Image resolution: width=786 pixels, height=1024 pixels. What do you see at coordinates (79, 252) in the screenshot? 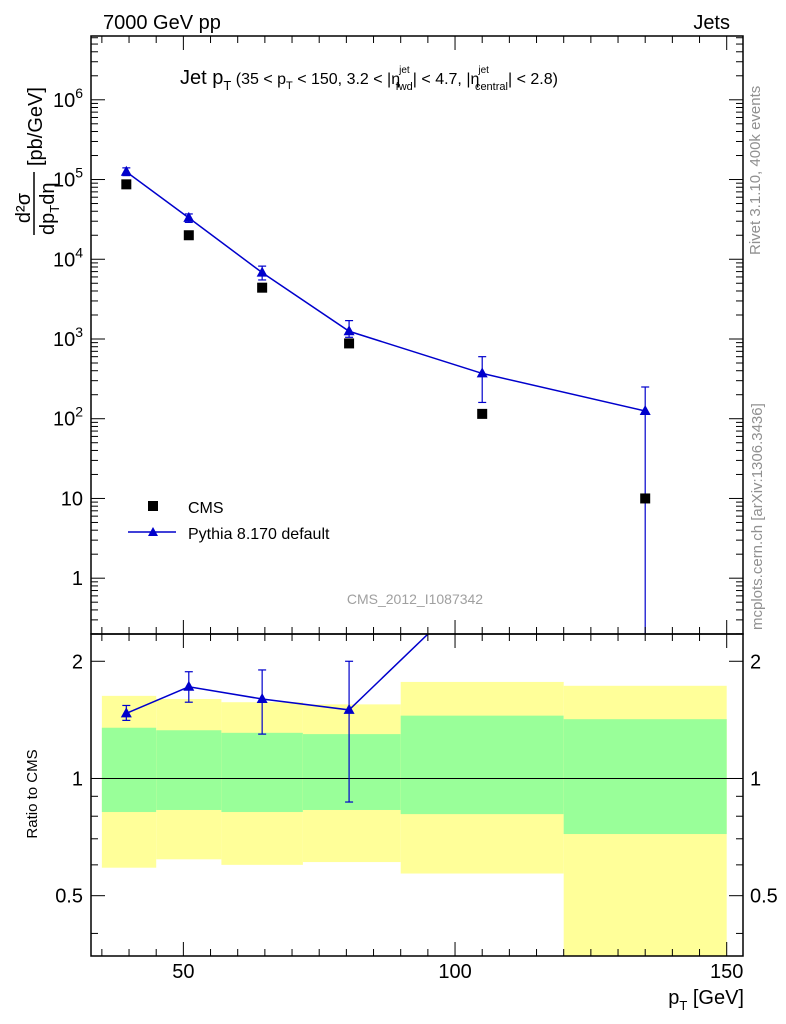
I see `ytick-exponent: 4` at bounding box center [79, 252].